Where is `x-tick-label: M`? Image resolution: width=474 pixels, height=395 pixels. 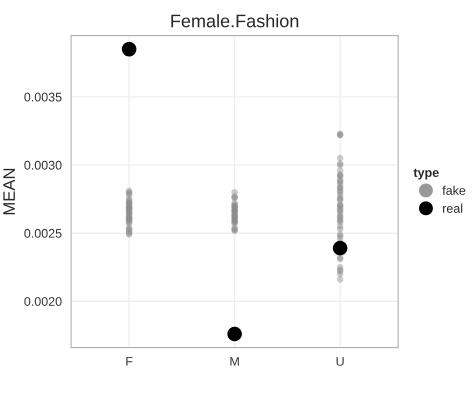 x-tick-label: M is located at coordinates (234, 361).